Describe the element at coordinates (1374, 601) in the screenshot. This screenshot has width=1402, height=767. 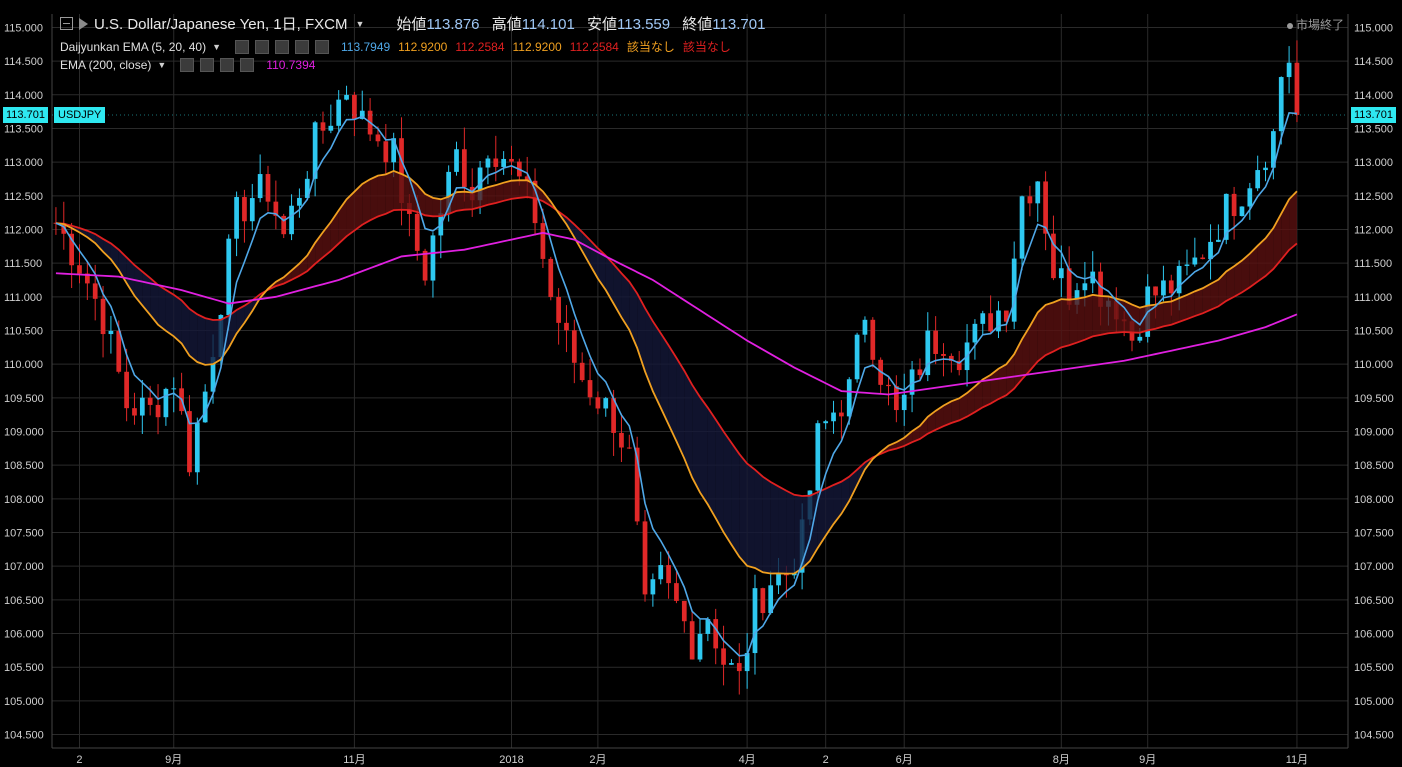
I see `y-tick-label: 106.500` at that location.